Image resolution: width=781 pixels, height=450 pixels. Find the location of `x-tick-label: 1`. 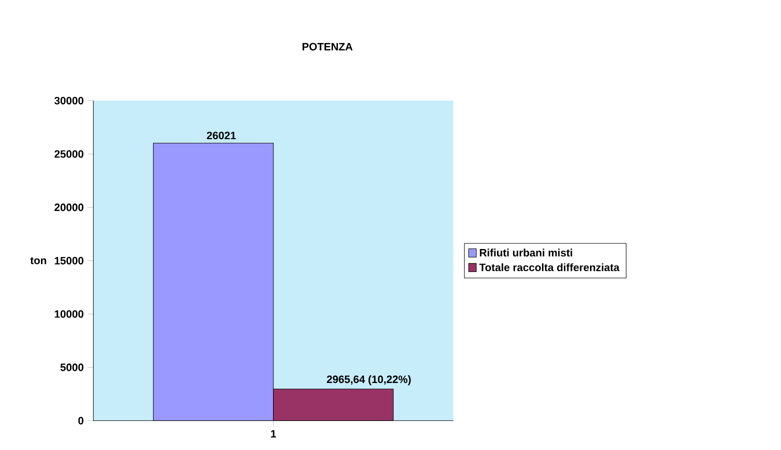

x-tick-label: 1 is located at coordinates (273, 434).